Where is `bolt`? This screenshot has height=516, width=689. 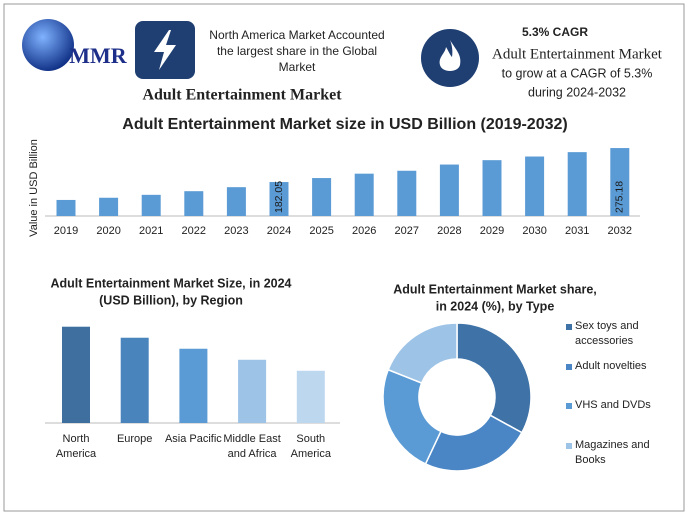 bolt is located at coordinates (165, 50).